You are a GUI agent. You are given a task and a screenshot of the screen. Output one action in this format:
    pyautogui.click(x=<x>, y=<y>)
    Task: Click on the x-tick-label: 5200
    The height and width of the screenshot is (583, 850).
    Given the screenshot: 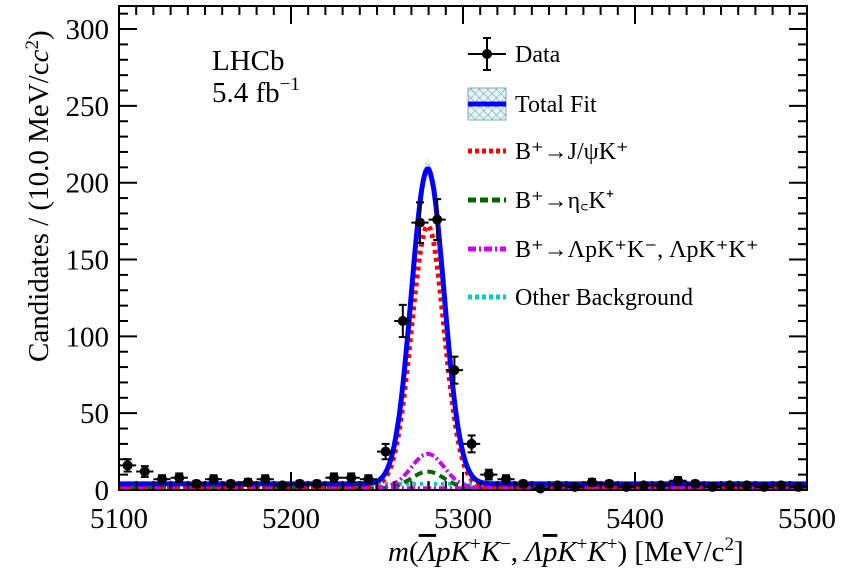 What is the action you would take?
    pyautogui.click(x=291, y=519)
    